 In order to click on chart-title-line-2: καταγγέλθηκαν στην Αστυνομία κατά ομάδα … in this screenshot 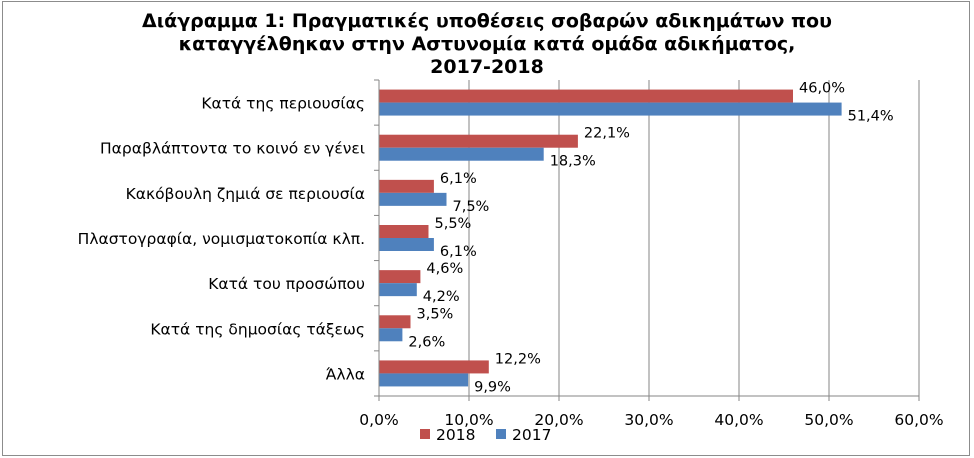, I will do `click(487, 44)`.